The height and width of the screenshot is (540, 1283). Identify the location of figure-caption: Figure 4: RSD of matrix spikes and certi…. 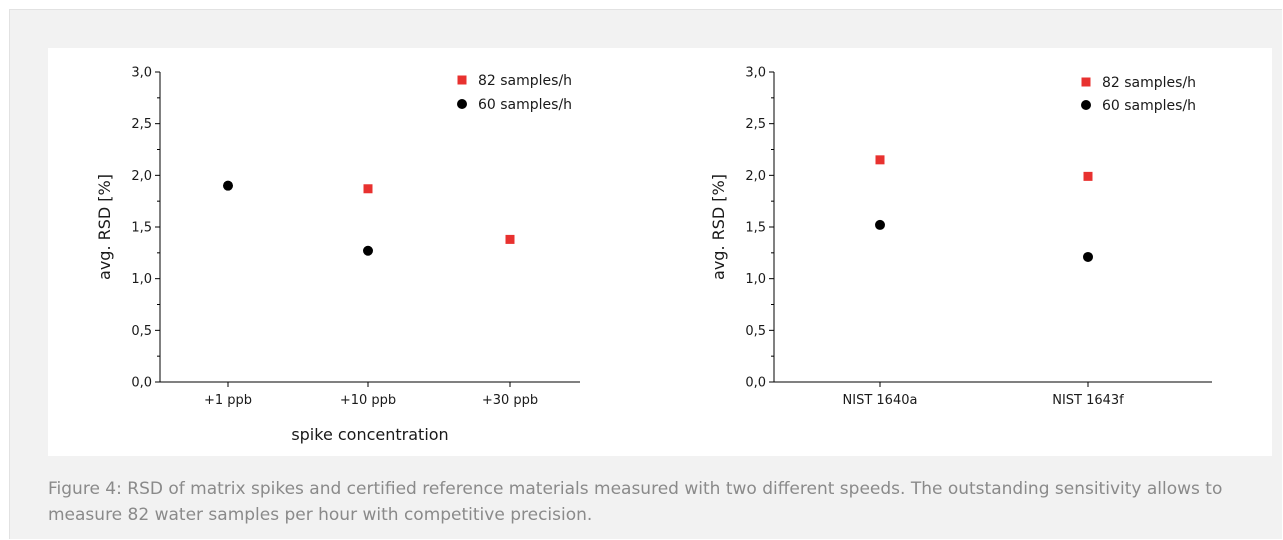
(635, 502).